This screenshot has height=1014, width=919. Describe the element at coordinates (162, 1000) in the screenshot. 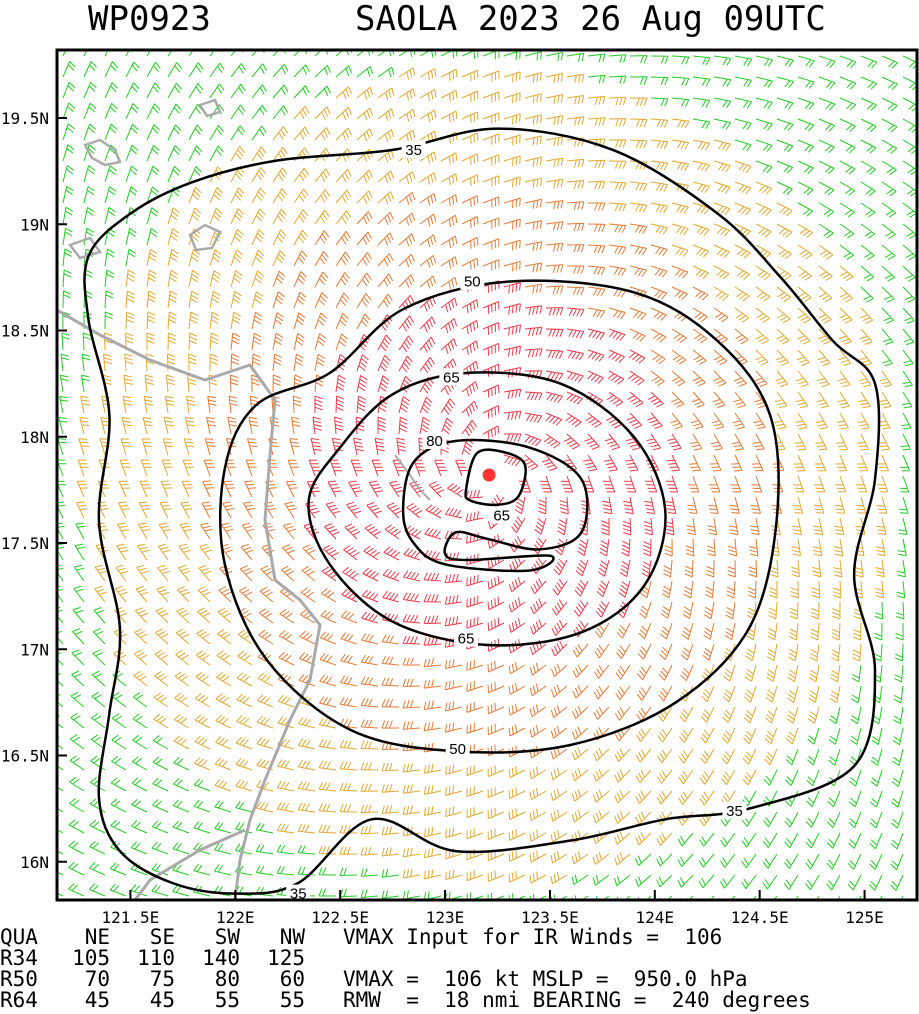

I see `footer-cell-r3-c2: 45` at that location.